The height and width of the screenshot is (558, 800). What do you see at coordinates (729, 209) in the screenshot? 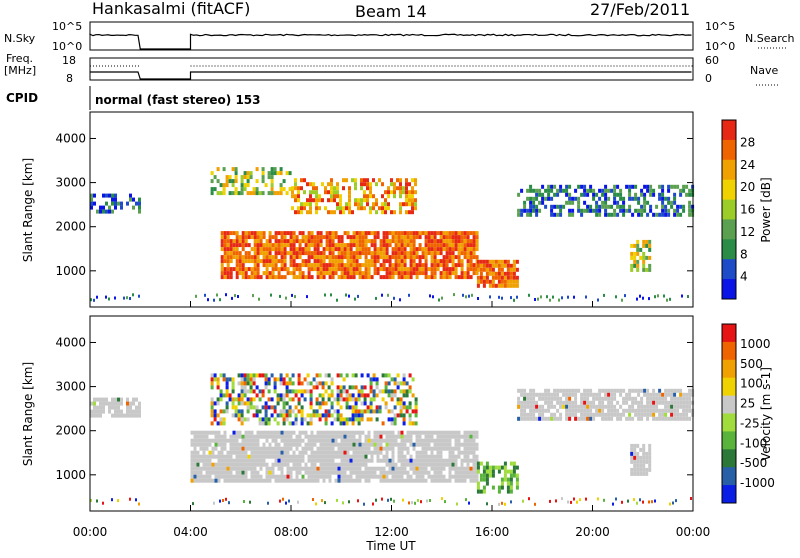
I see `colorbar-frame` at bounding box center [729, 209].